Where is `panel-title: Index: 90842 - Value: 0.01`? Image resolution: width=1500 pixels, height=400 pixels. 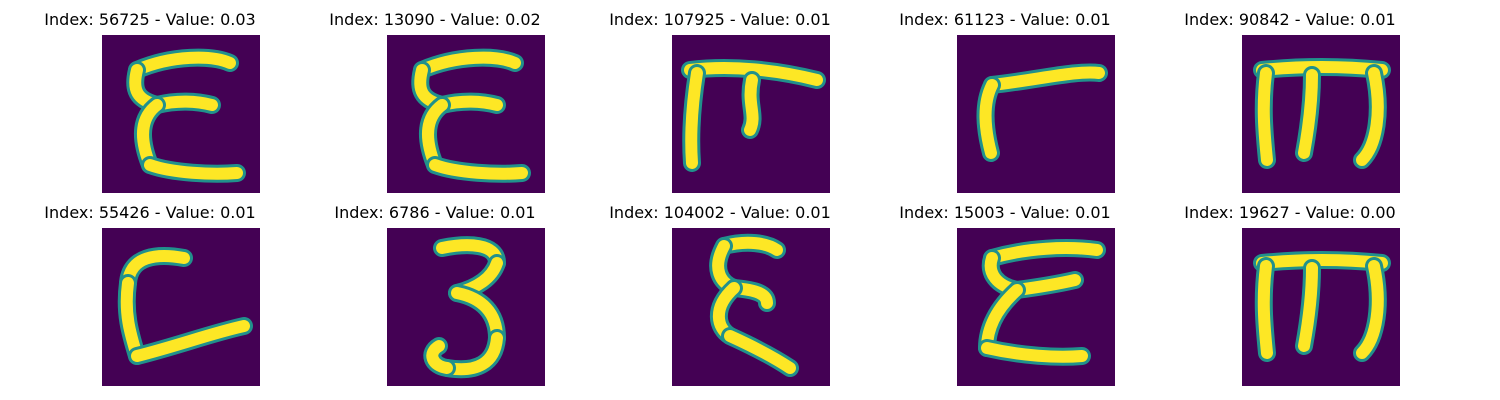
panel-title: Index: 90842 - Value: 0.01 is located at coordinates (1290, 19).